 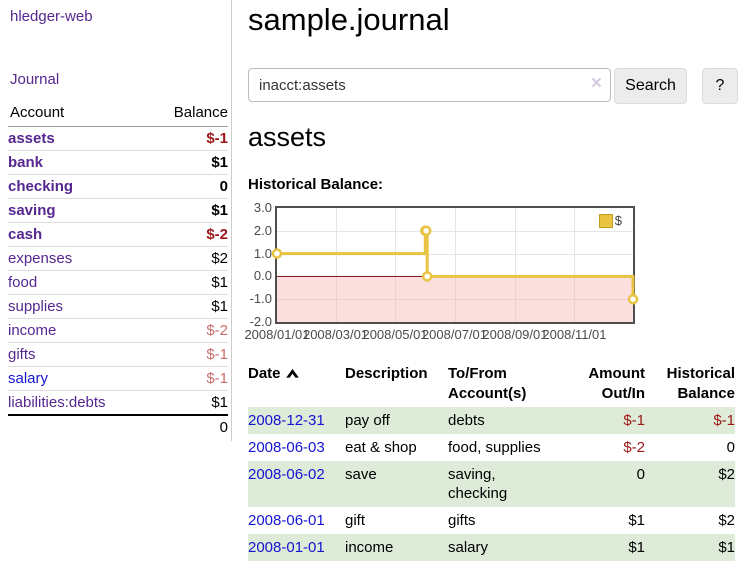 I want to click on register-header-balance: Historical Balance, so click(x=700, y=383).